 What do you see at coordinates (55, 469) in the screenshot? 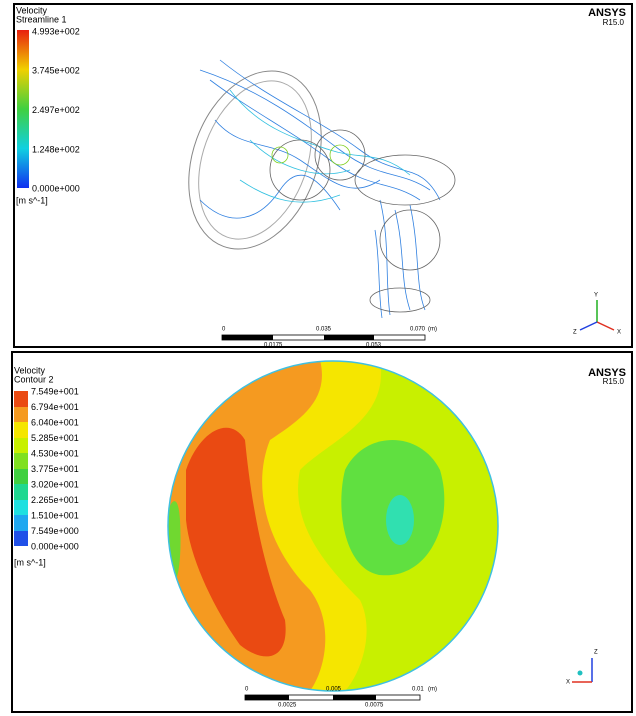
I see `legend-label: 3.775e+001` at bounding box center [55, 469].